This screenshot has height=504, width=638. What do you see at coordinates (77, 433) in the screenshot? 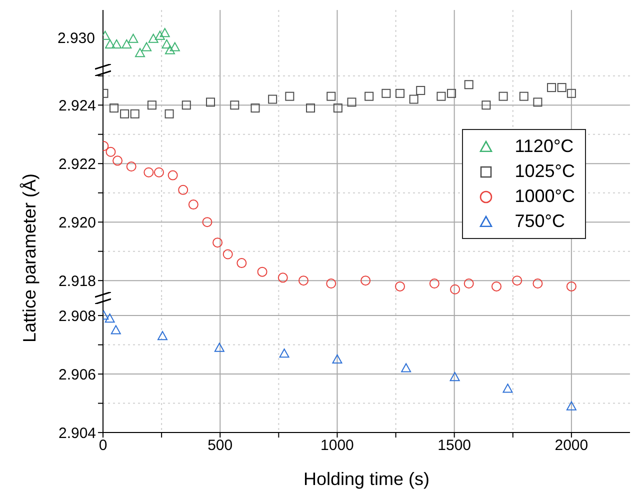
I see `y-tick-label: 2.904` at bounding box center [77, 433].